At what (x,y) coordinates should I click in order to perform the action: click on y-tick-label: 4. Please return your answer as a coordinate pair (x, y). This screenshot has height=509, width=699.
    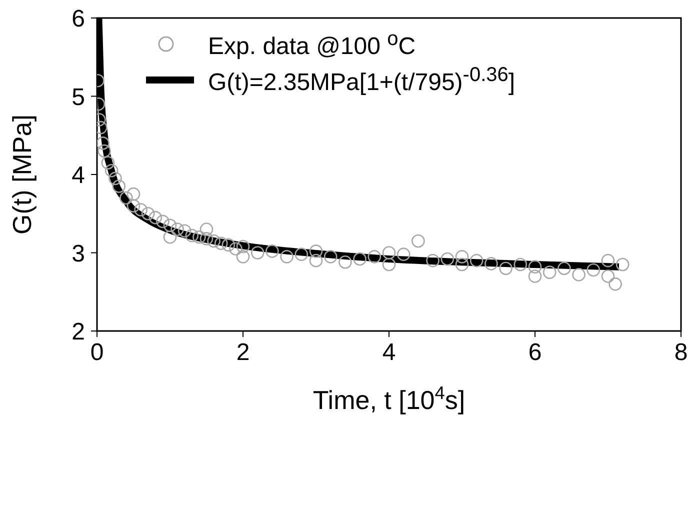
    Looking at the image, I should click on (78, 176).